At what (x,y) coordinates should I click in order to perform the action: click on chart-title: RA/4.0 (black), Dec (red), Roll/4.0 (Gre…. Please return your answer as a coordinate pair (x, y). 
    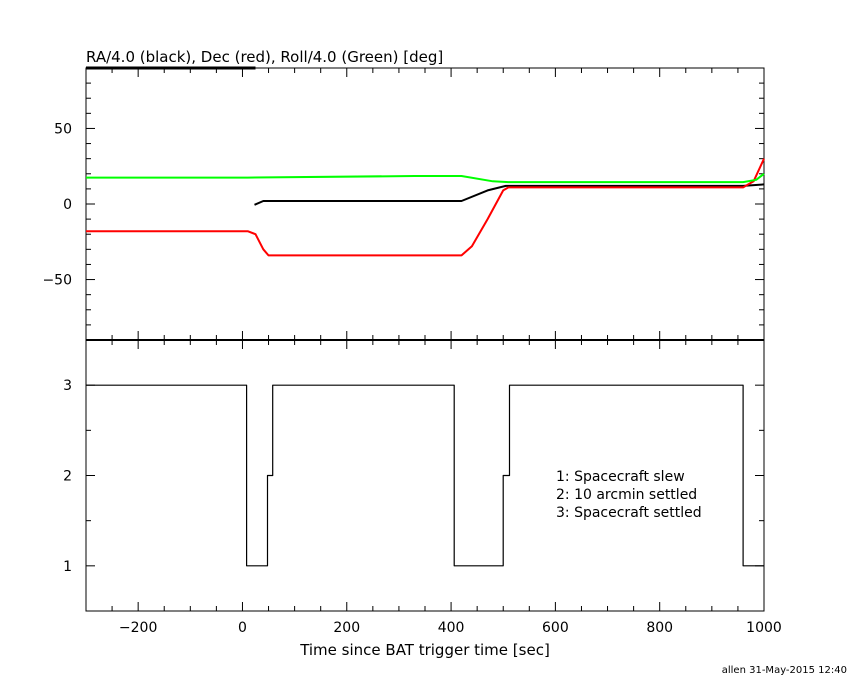
    Looking at the image, I should click on (264, 57).